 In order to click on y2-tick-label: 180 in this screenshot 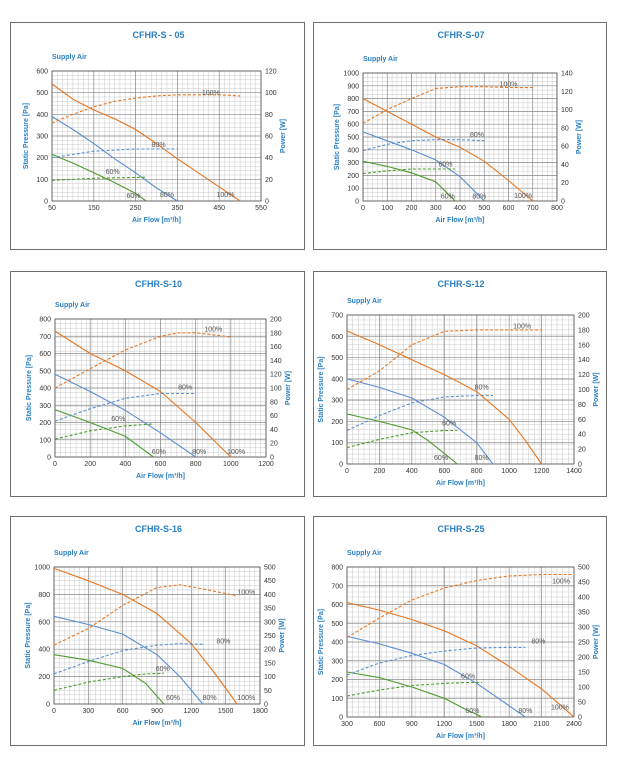, I will do `click(584, 330)`.